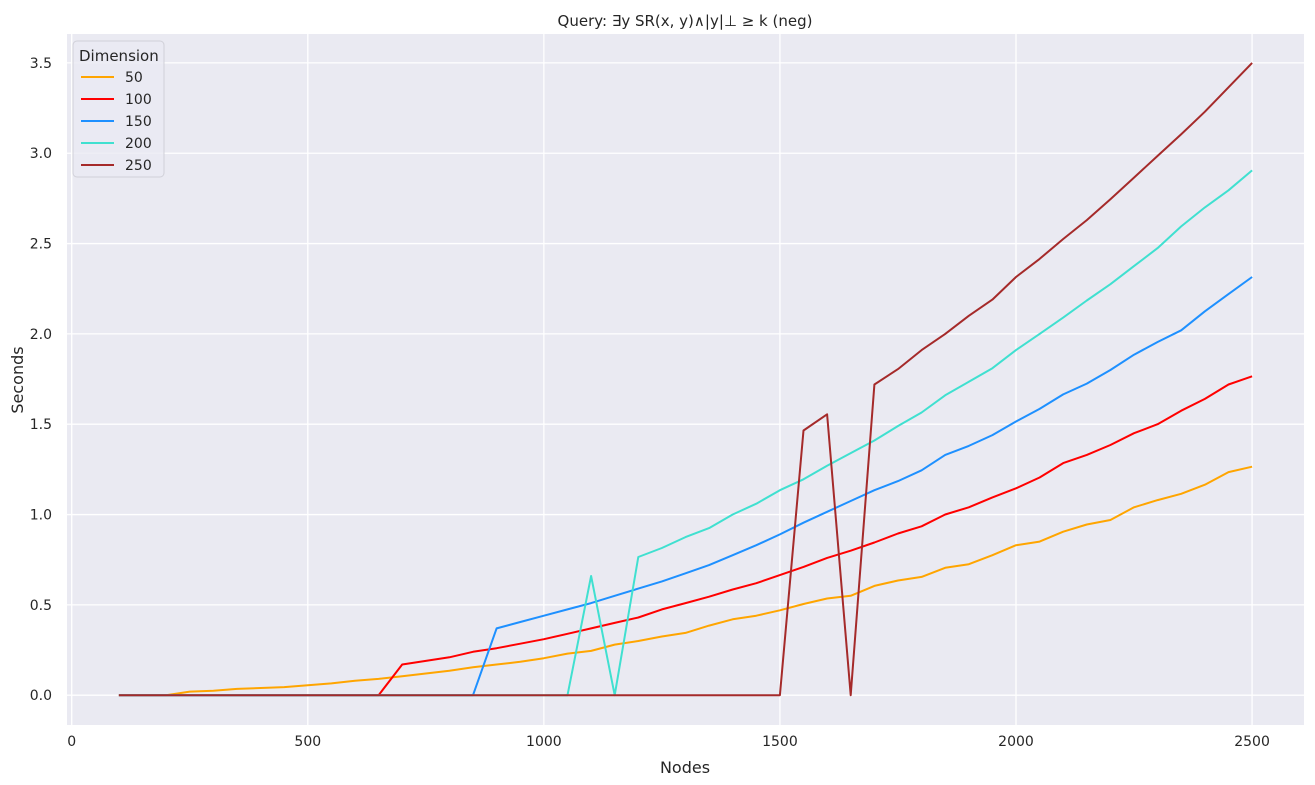 The width and height of the screenshot is (1315, 785). I want to click on x-tick-label: 500, so click(307, 742).